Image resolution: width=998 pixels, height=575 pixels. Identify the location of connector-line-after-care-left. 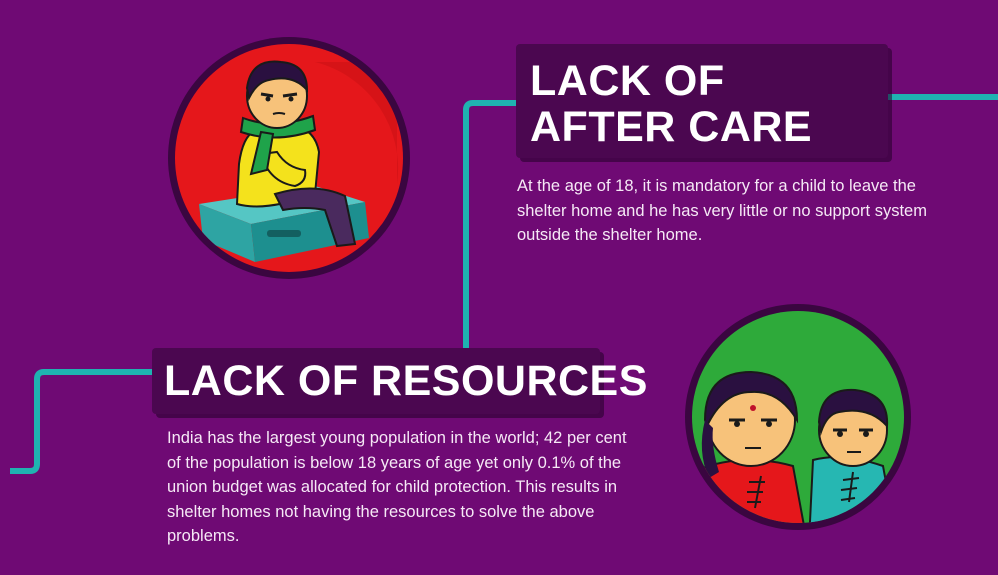
(489, 225).